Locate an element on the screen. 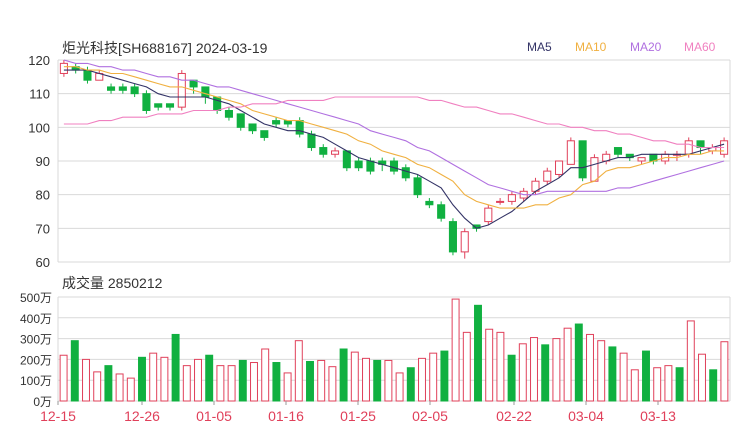  date-label: 01-25 is located at coordinates (358, 416).